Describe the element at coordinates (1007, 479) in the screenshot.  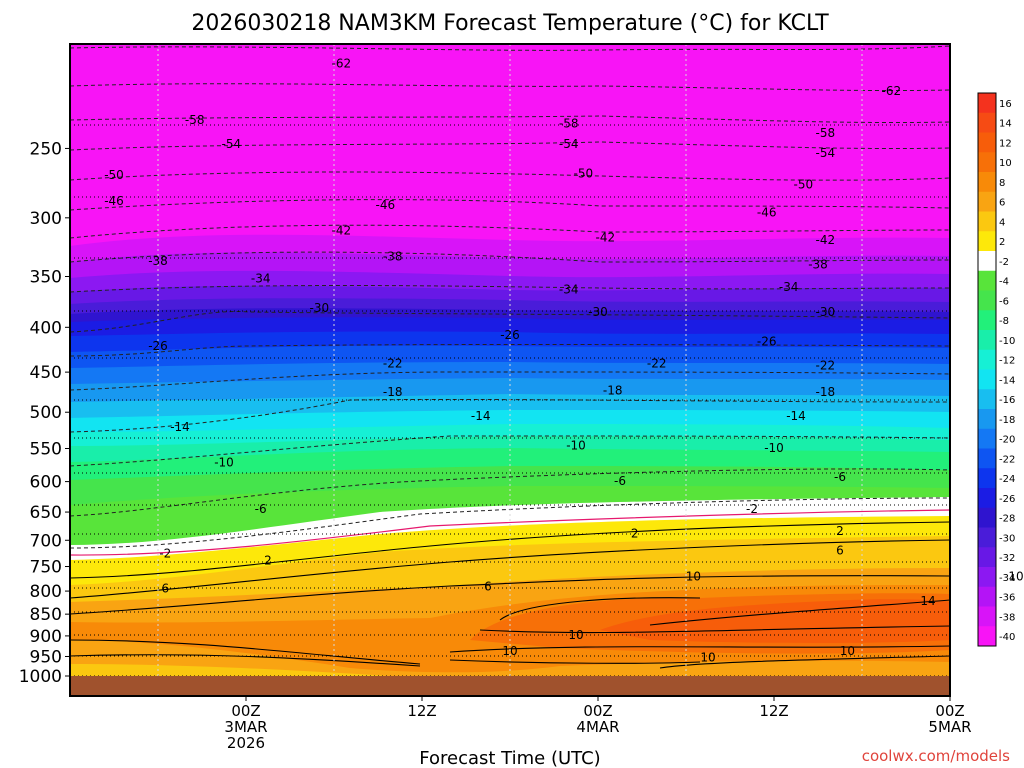
I see `colorbar-label: -24` at that location.